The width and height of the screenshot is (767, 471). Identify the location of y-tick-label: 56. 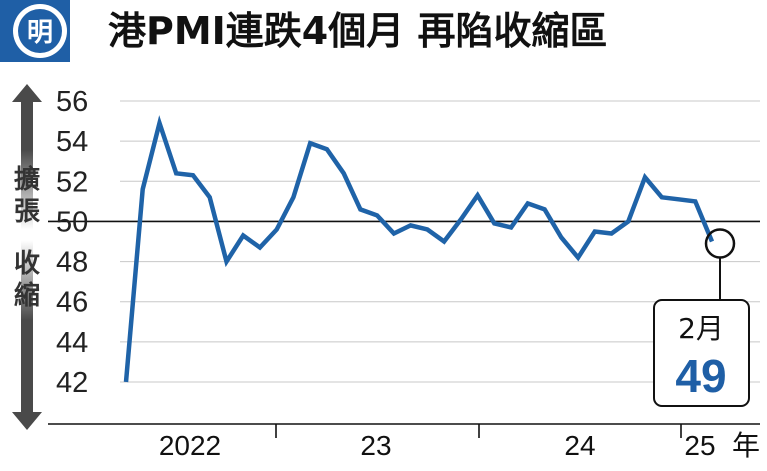
(72, 102).